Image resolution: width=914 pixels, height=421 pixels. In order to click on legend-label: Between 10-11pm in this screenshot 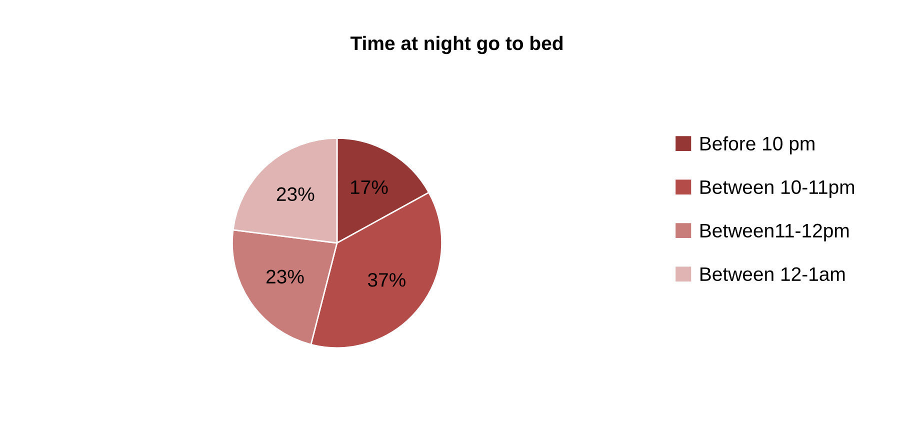, I will do `click(777, 189)`.